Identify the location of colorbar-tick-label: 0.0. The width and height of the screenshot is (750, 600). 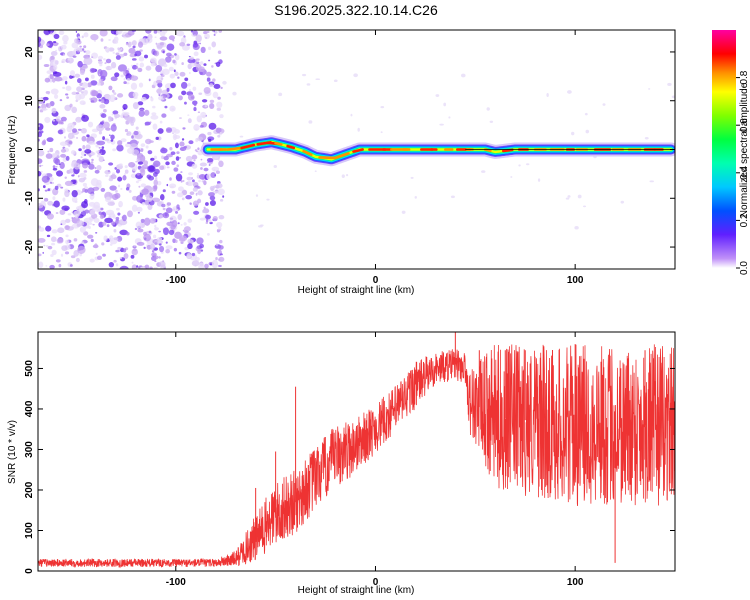
(744, 268).